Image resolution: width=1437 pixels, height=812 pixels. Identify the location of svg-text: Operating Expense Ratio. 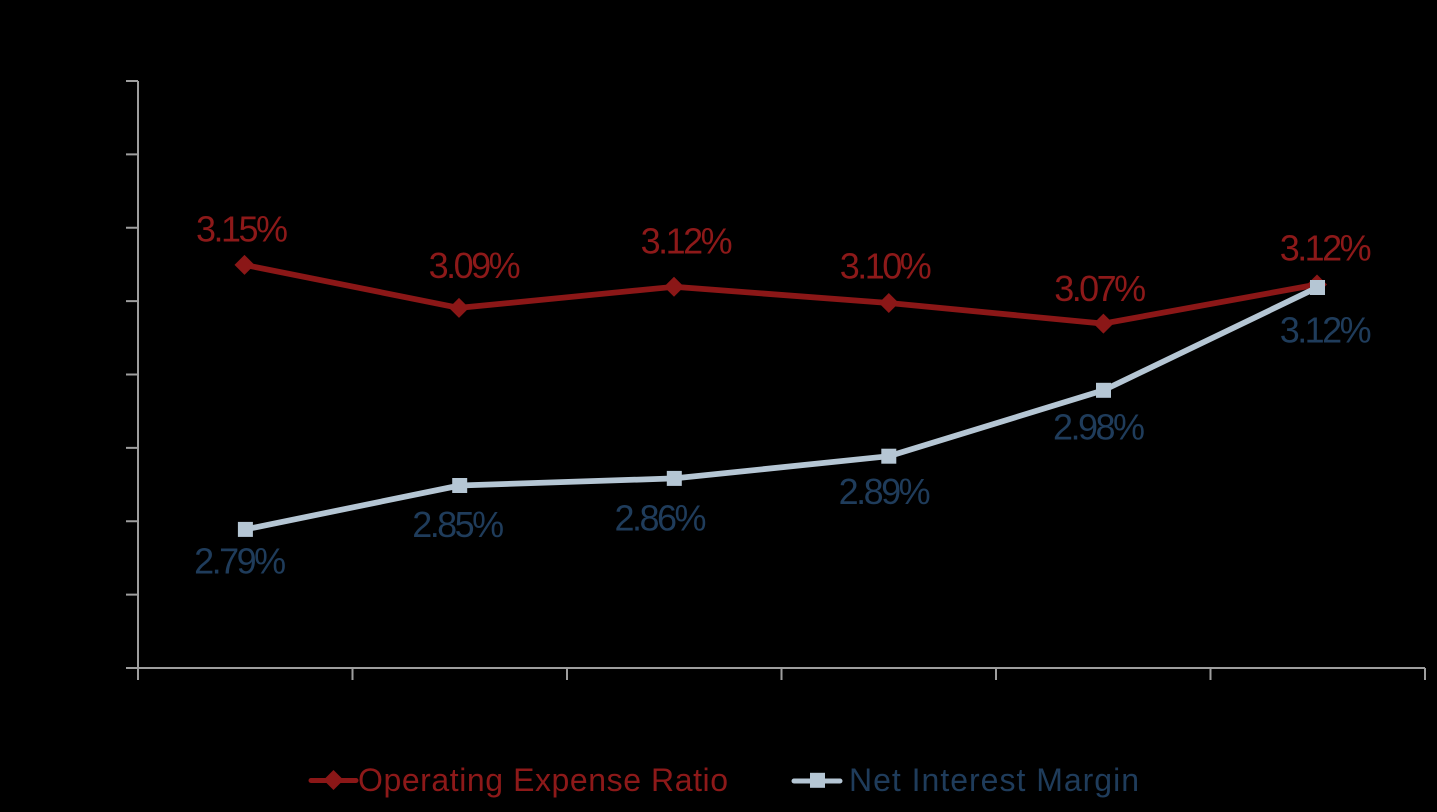
(543, 780).